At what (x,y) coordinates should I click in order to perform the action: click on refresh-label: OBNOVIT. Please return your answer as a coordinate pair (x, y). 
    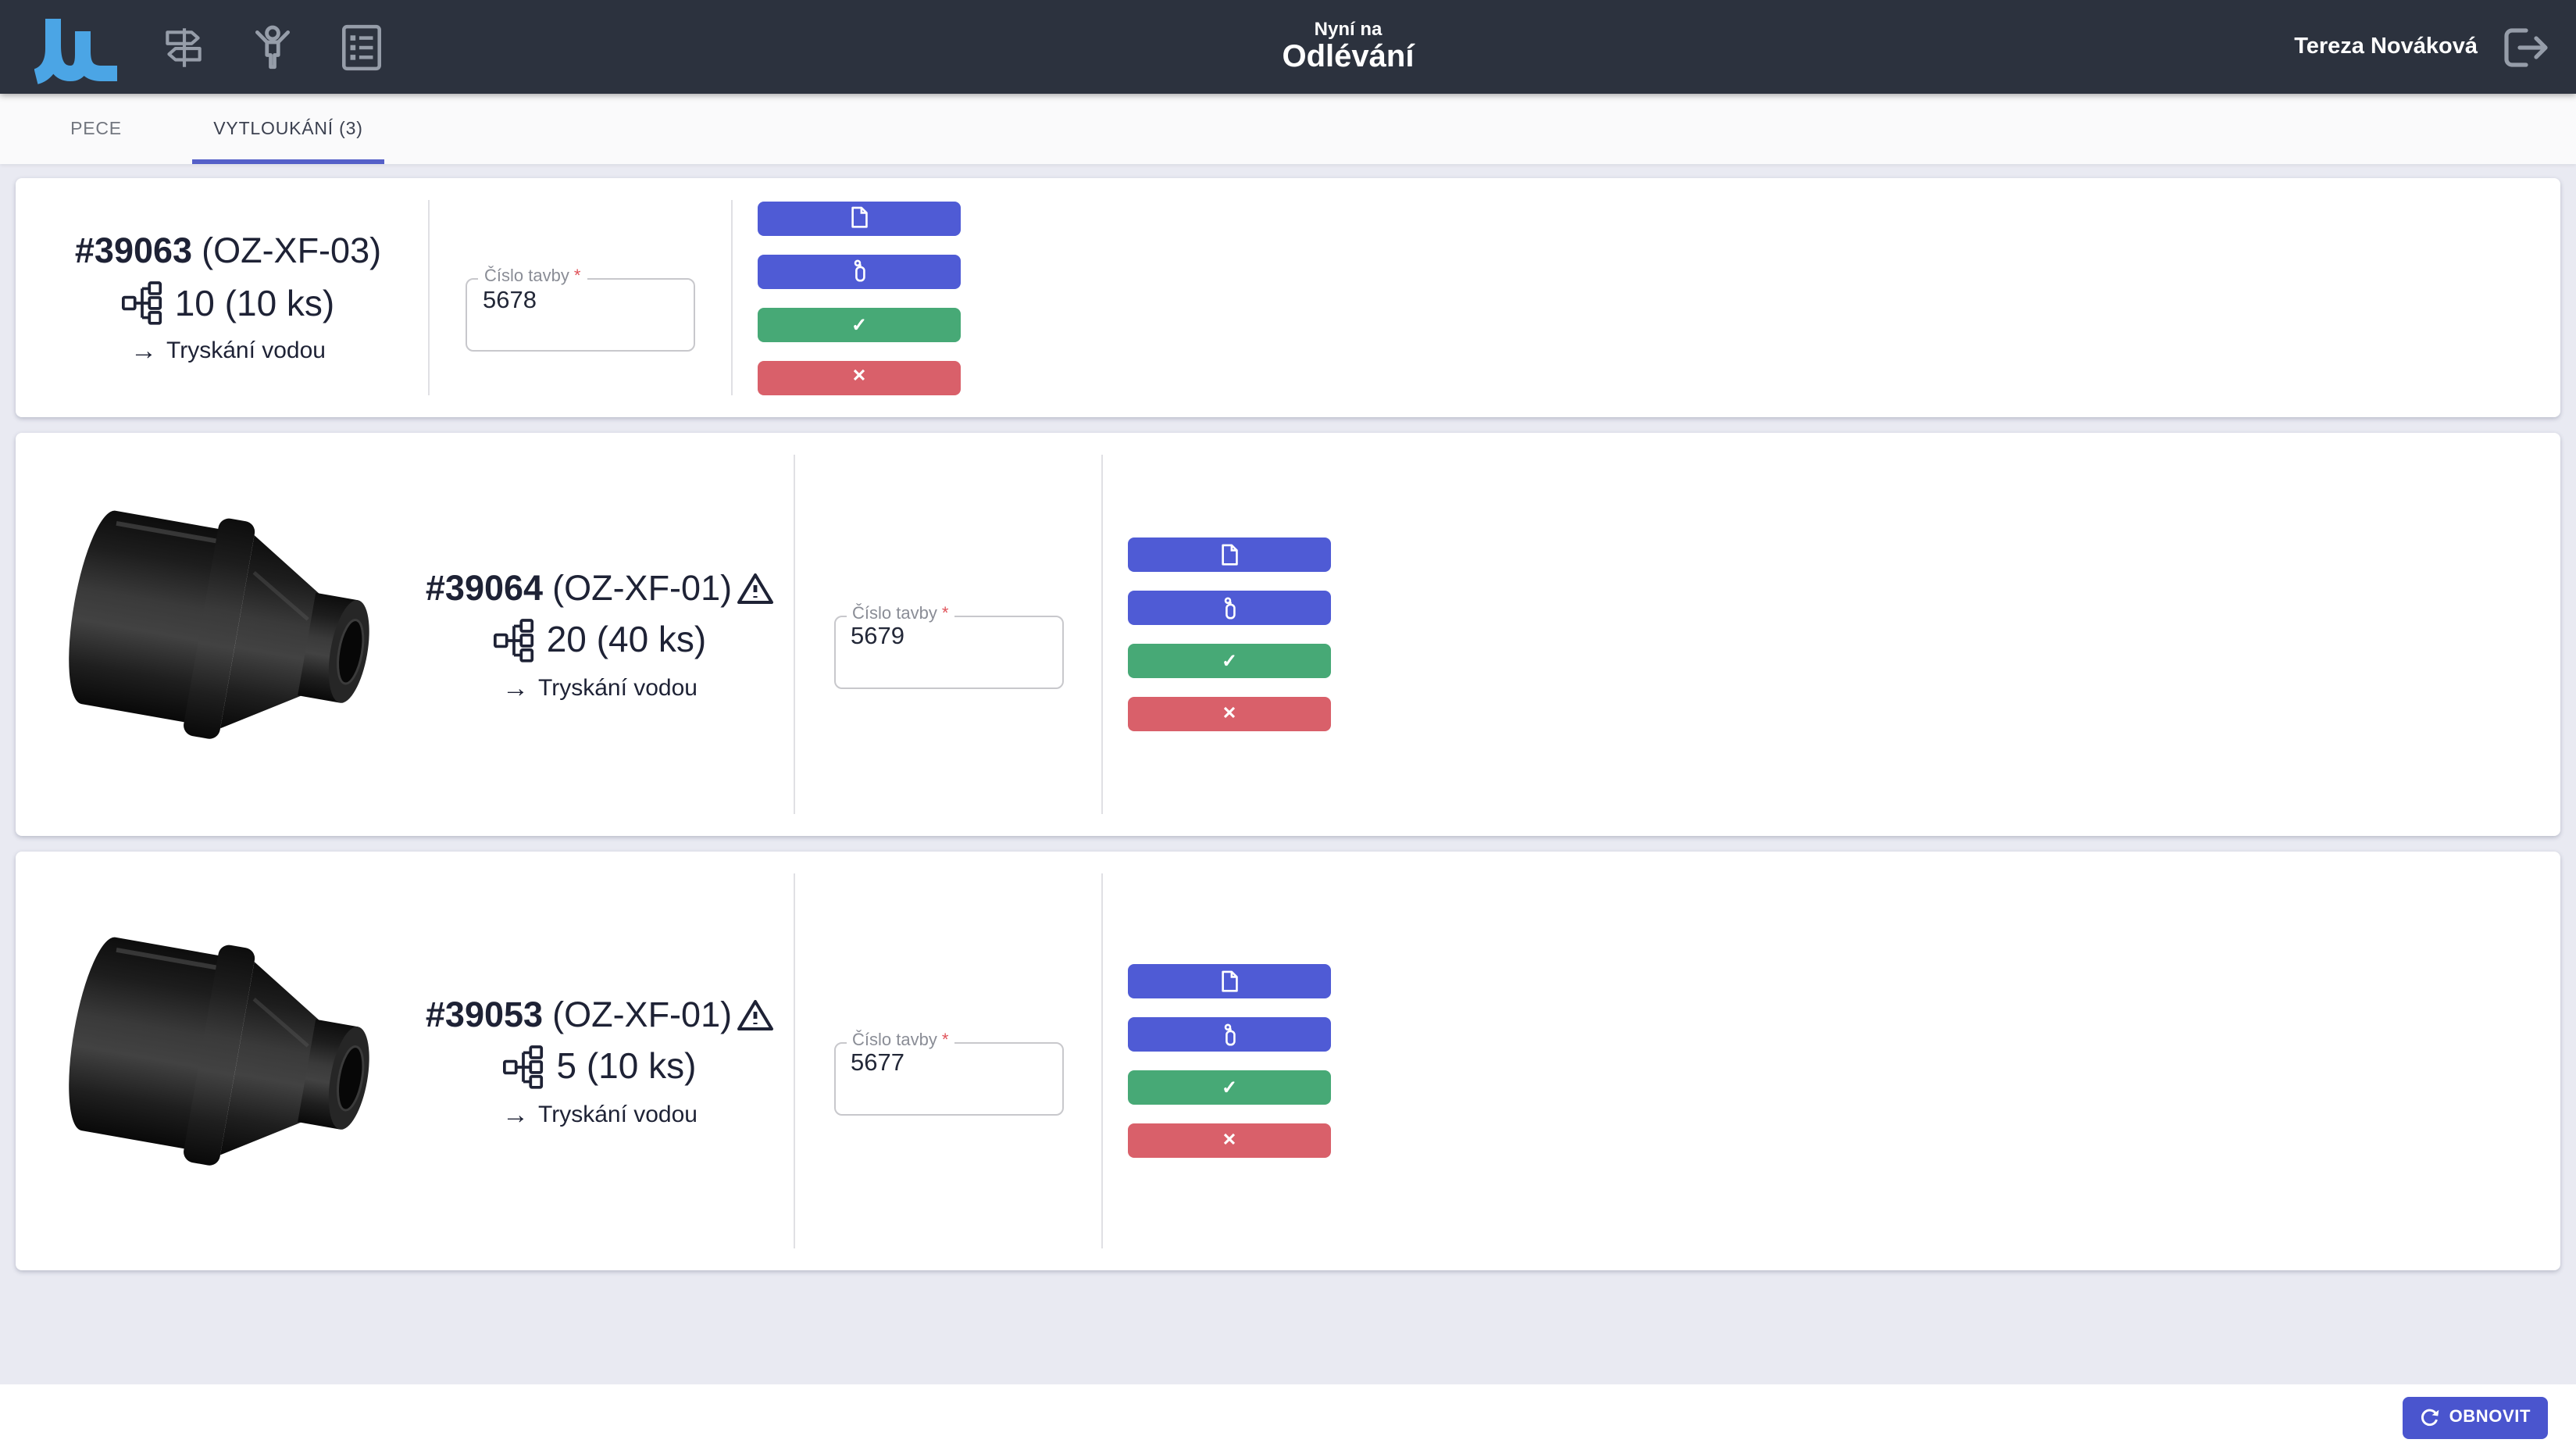
    Looking at the image, I should click on (2490, 1417).